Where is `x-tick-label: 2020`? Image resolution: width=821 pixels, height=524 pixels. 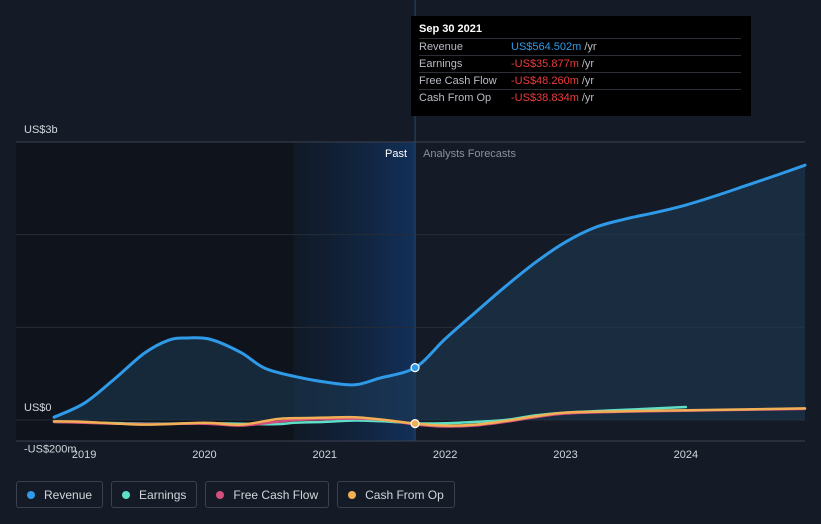
x-tick-label: 2020 is located at coordinates (204, 455).